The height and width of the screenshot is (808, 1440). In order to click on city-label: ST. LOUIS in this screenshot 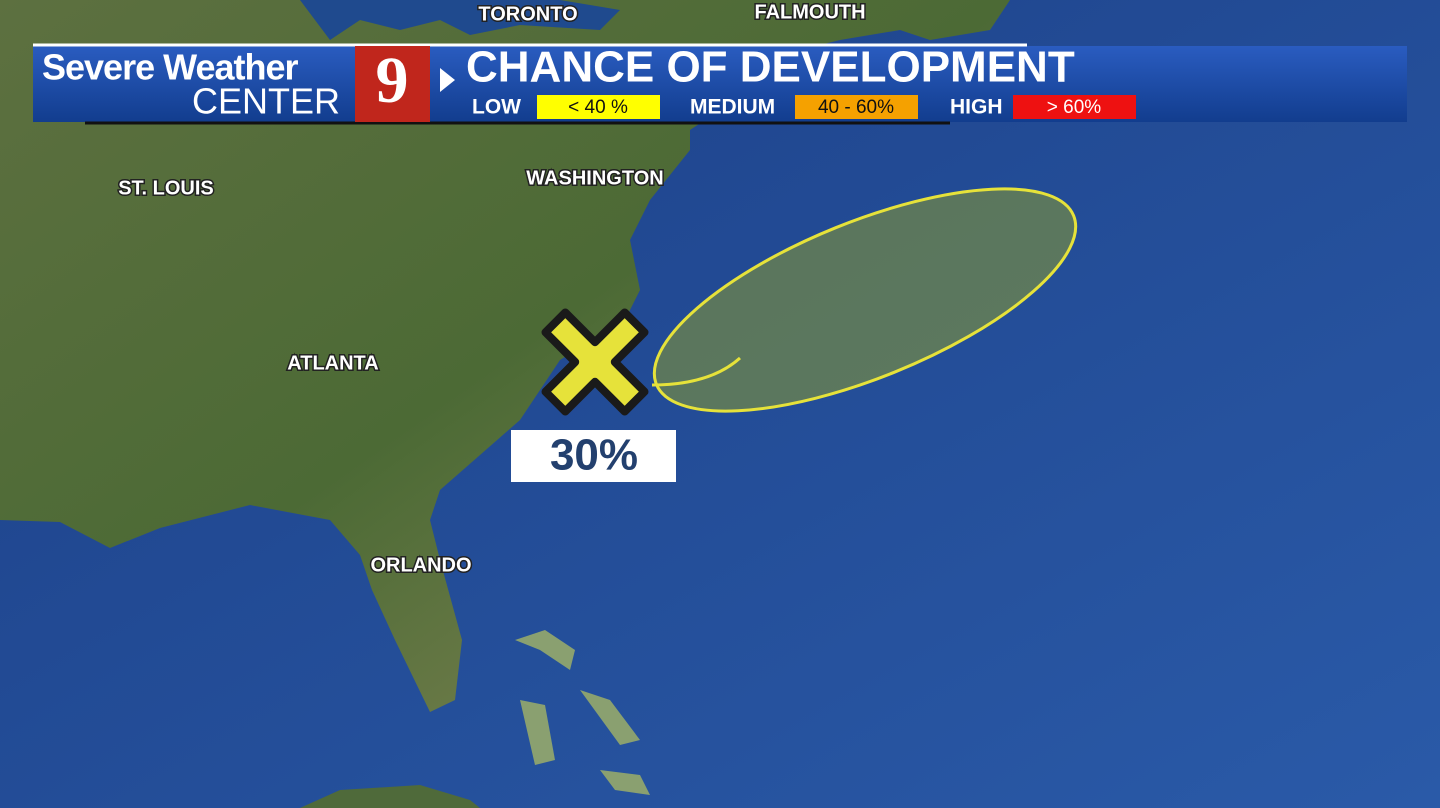, I will do `click(166, 188)`.